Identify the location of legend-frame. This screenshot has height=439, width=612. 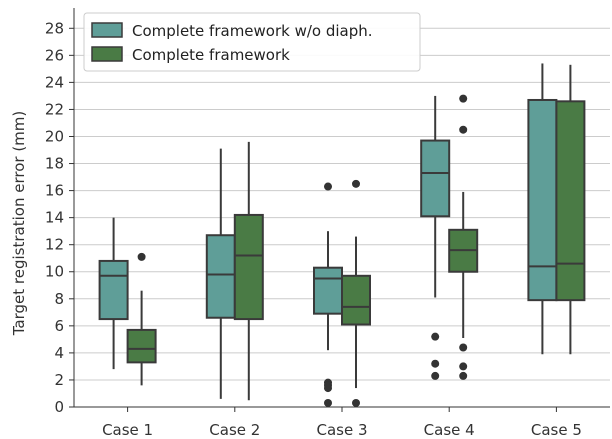
(252, 42).